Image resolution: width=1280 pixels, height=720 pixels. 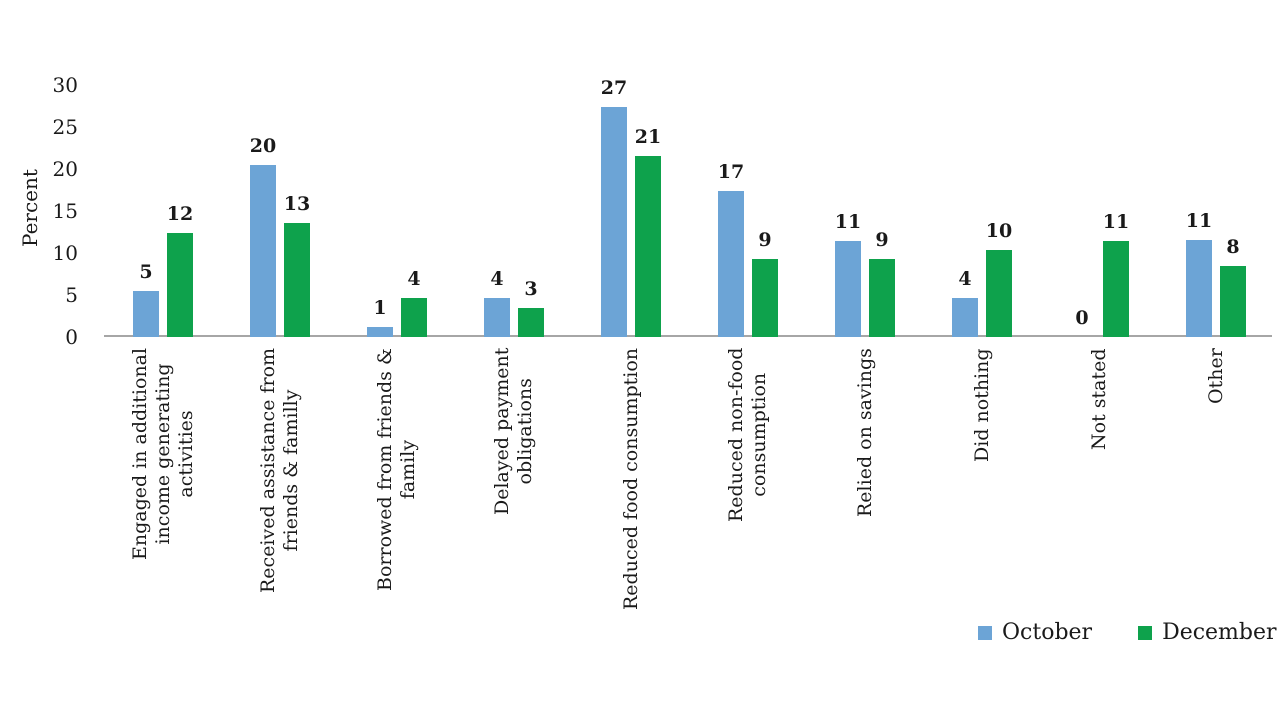 I want to click on y-tick-label-5: 5, so click(x=71, y=295).